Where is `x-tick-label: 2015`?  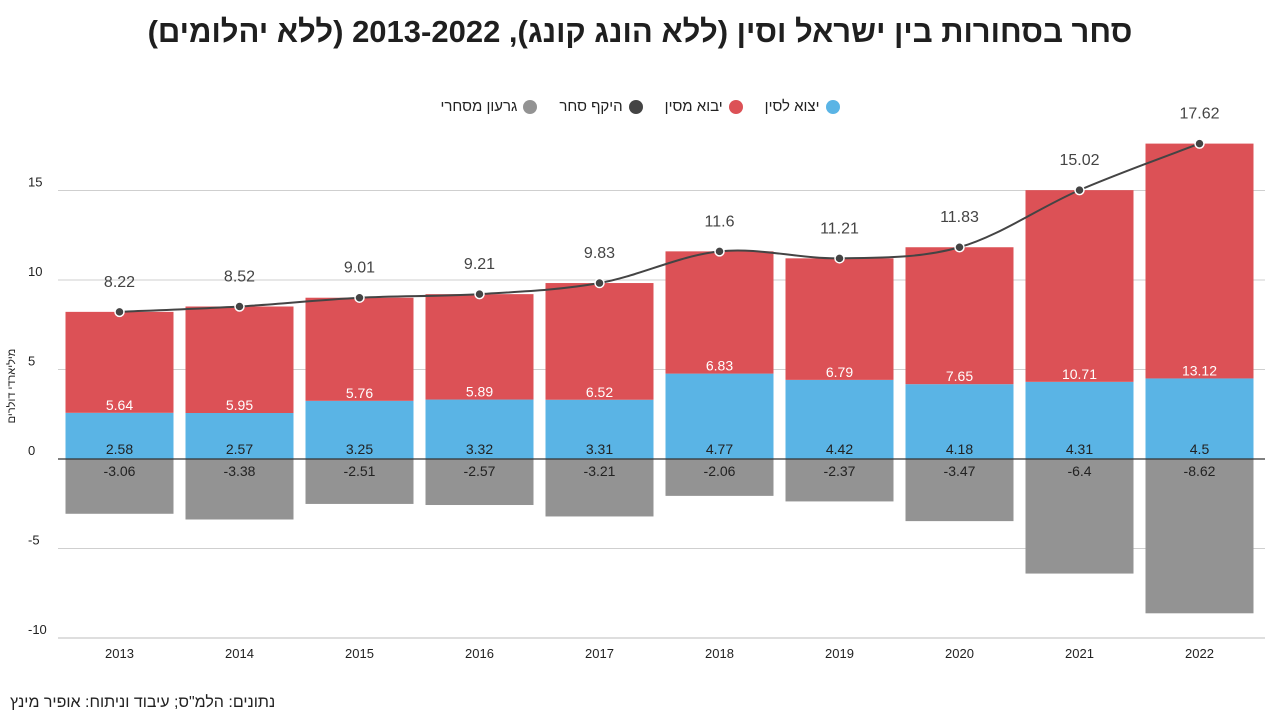
x-tick-label: 2015 is located at coordinates (359, 653).